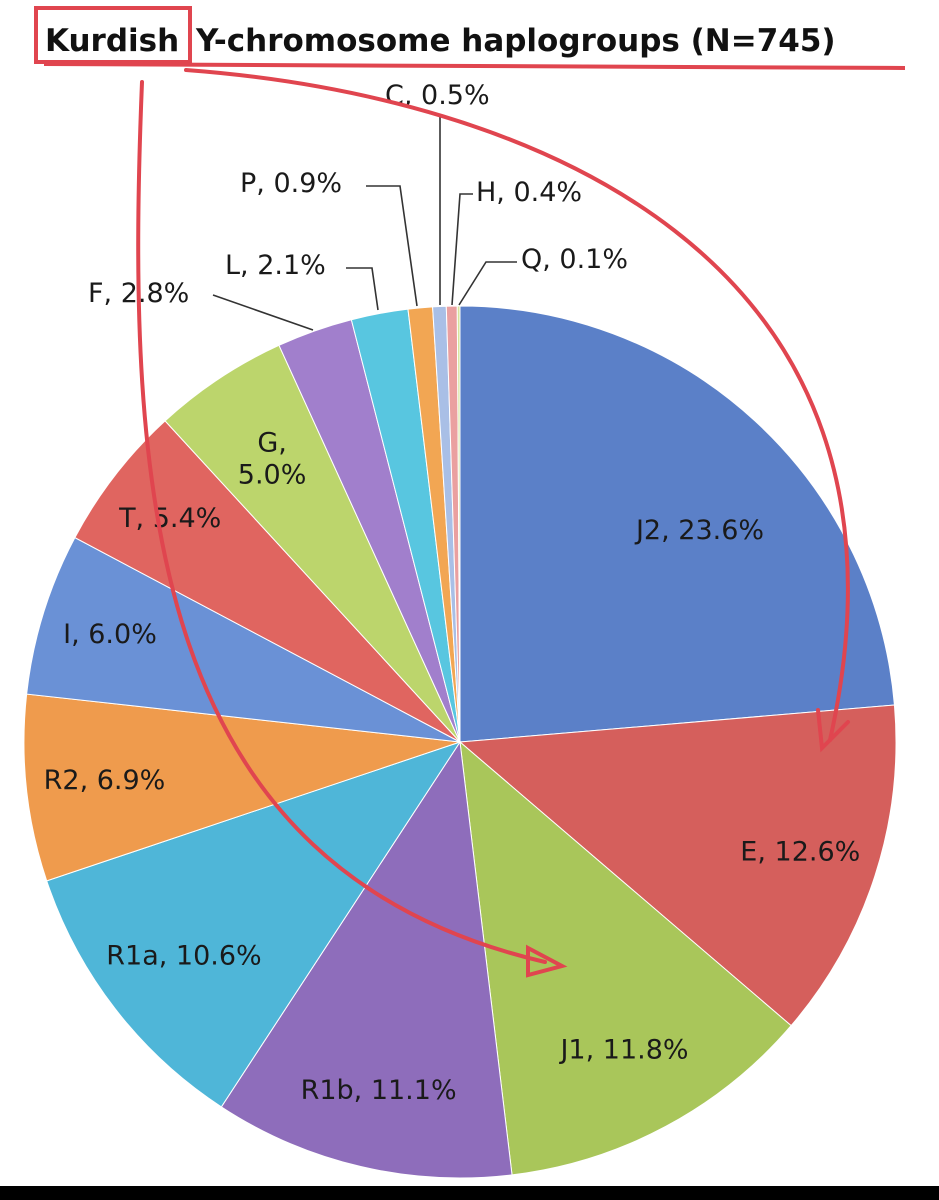  I want to click on chart-title: Kurdish Y-chromosome haplogroups (N=745), so click(440, 41).